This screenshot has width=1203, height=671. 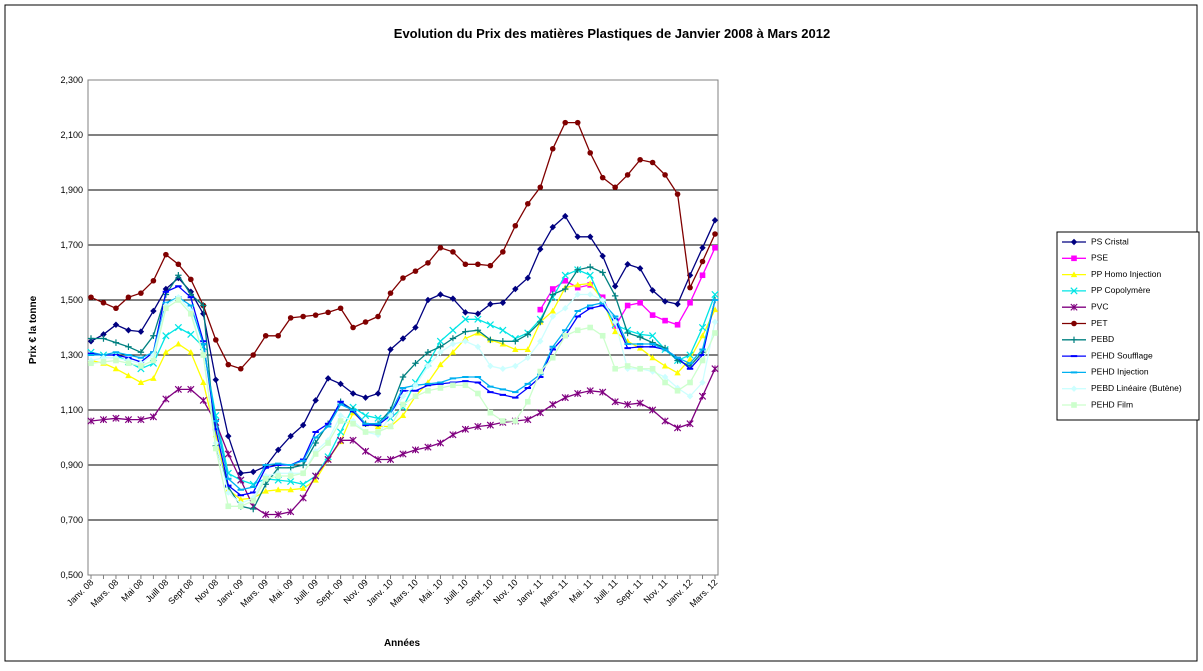 I want to click on y-axis-label: Prix € la tonne, so click(x=33, y=329).